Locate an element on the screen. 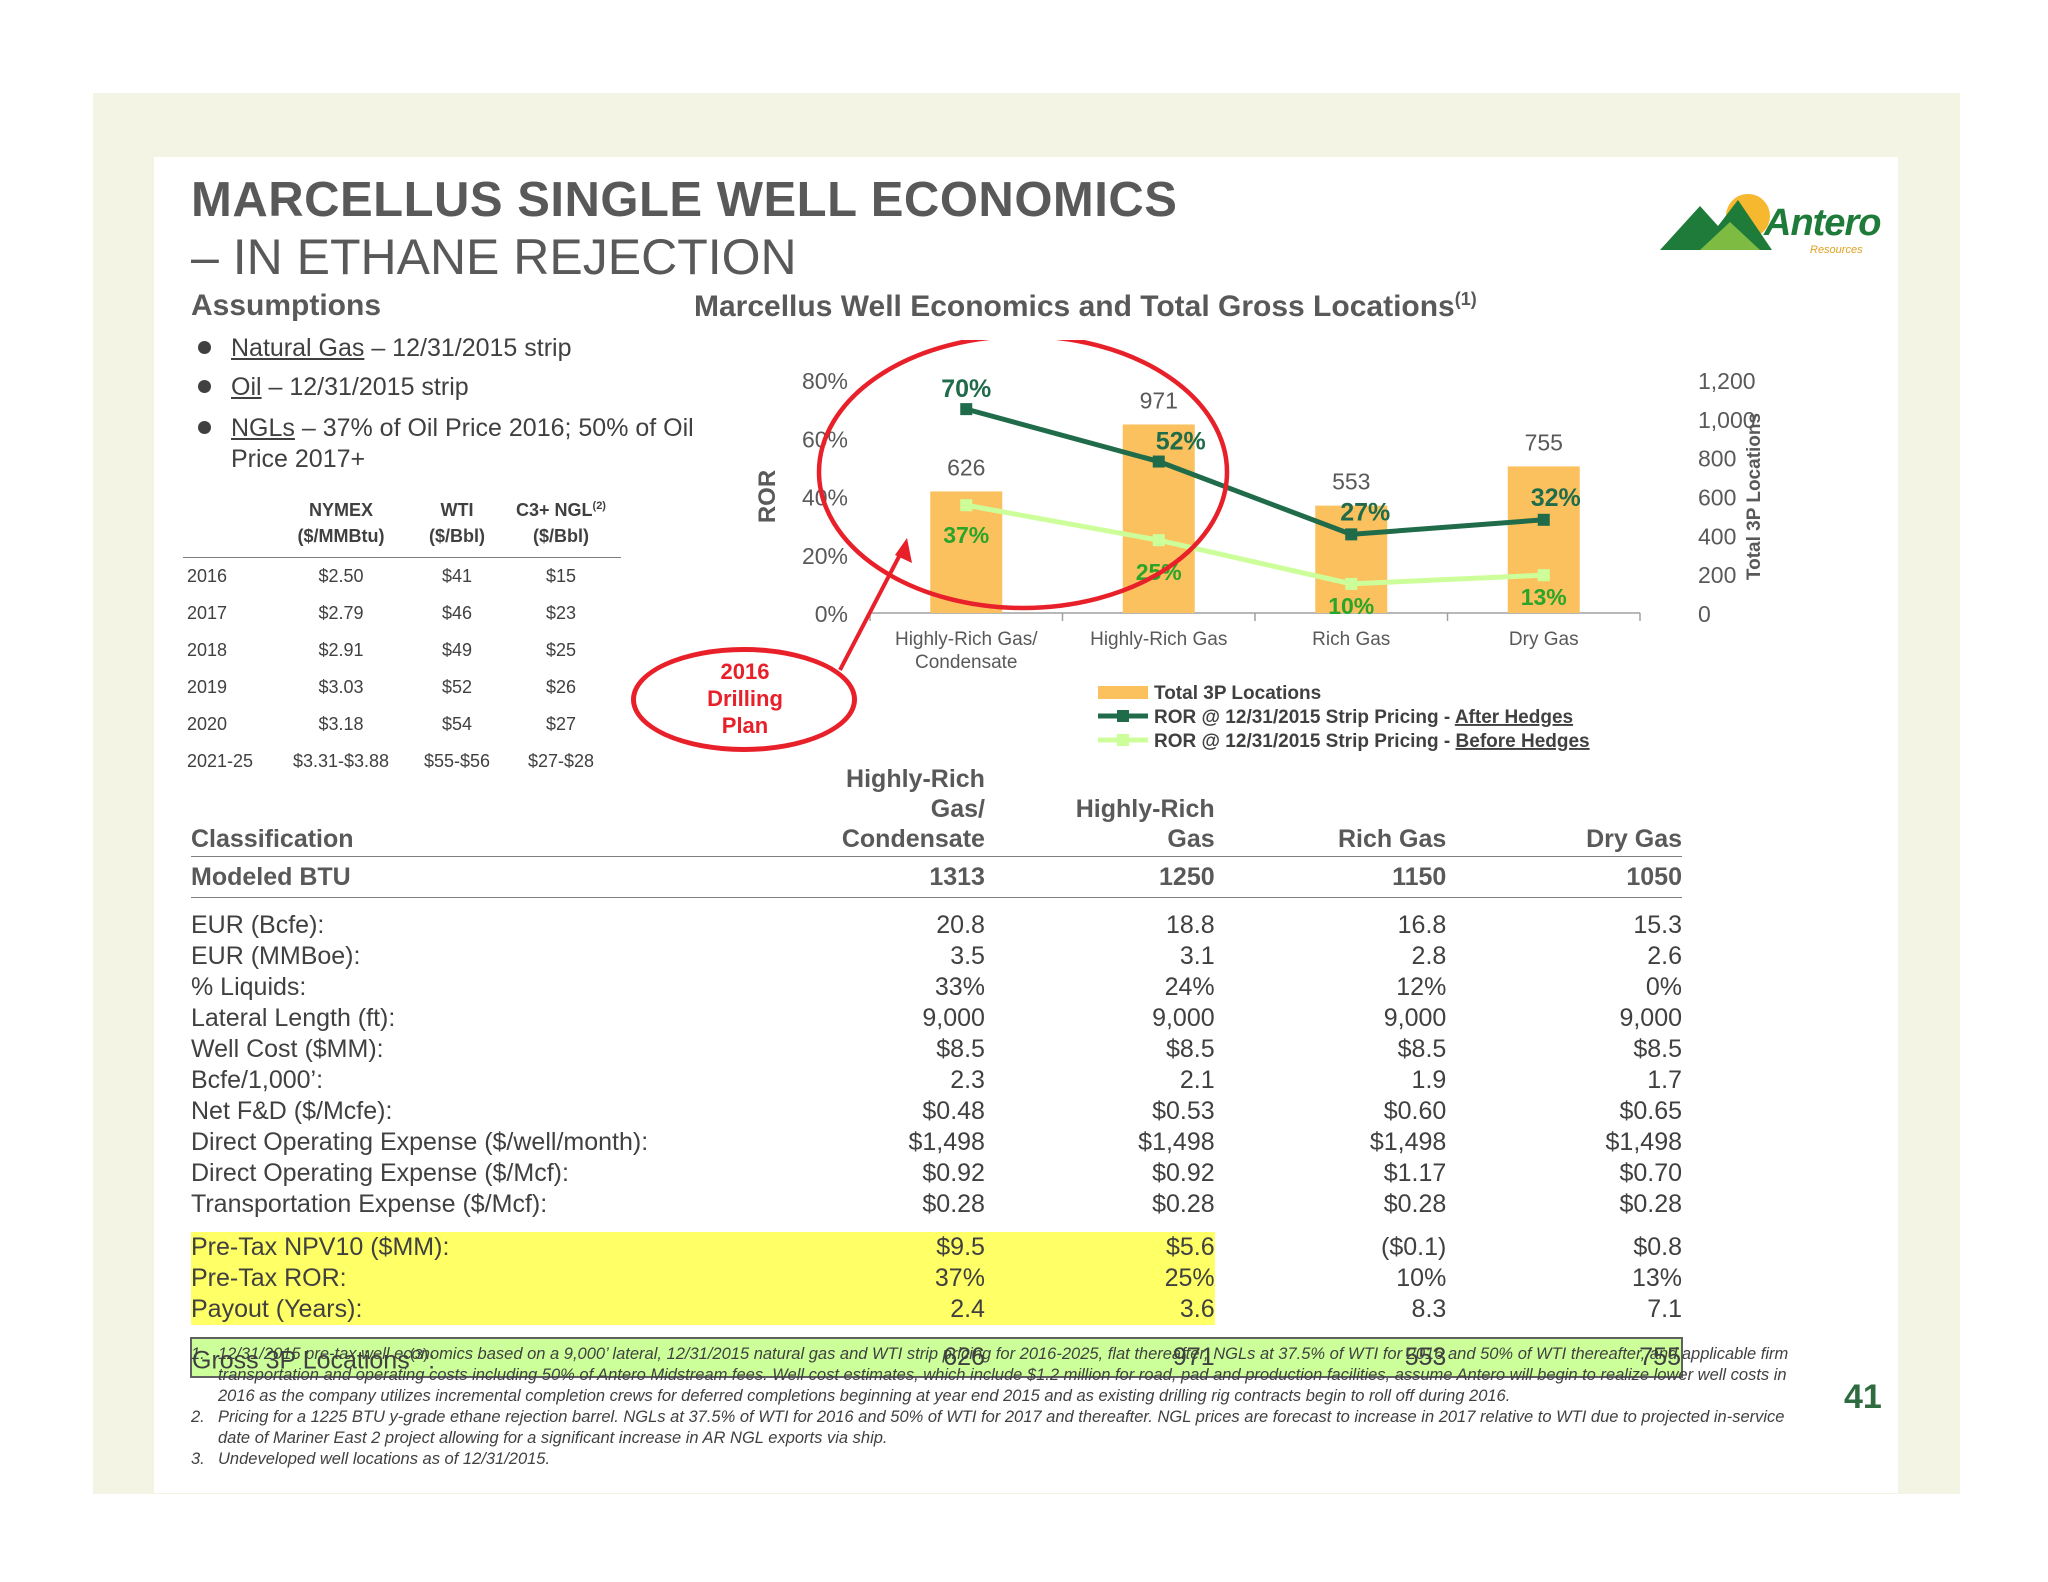  modeled-btu-row: Modeled BTU 1313 1250 1150 1050 is located at coordinates (936, 877).